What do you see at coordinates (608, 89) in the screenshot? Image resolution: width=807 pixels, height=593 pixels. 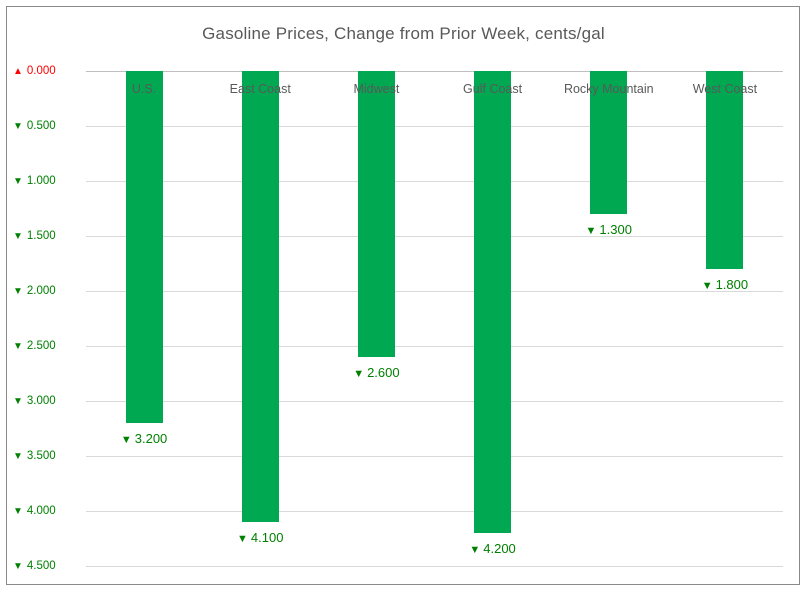 I see `category-label: Rocky Mountain` at bounding box center [608, 89].